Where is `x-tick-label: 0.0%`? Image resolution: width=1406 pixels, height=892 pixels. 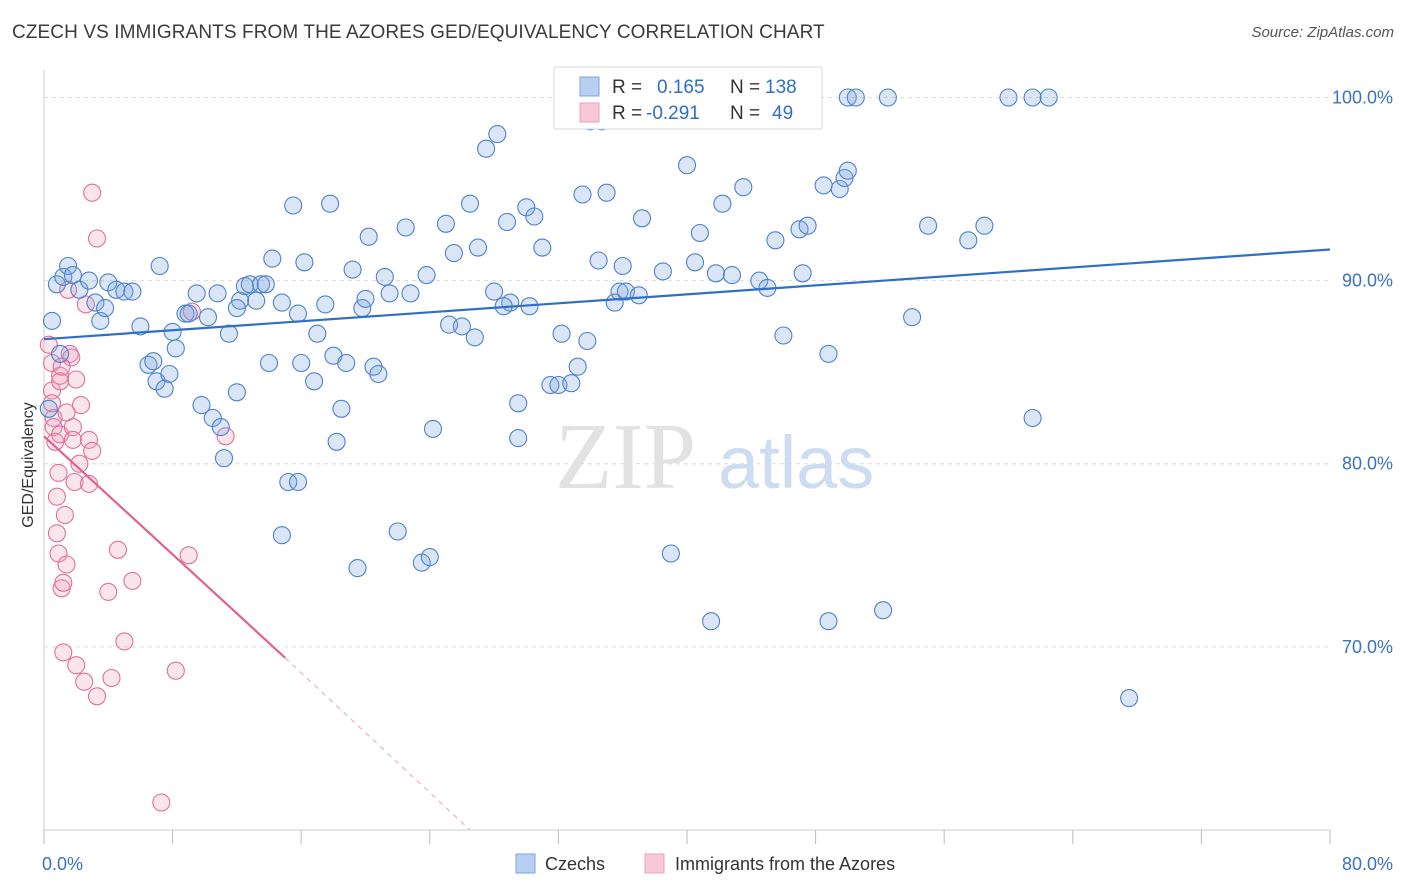
x-tick-label: 0.0% is located at coordinates (62, 864).